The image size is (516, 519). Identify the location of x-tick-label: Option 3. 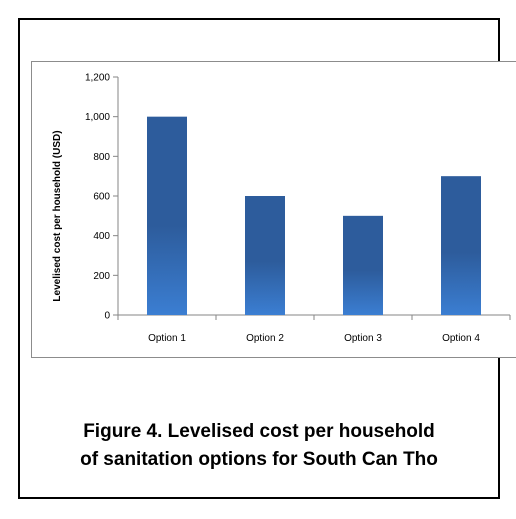
(363, 338).